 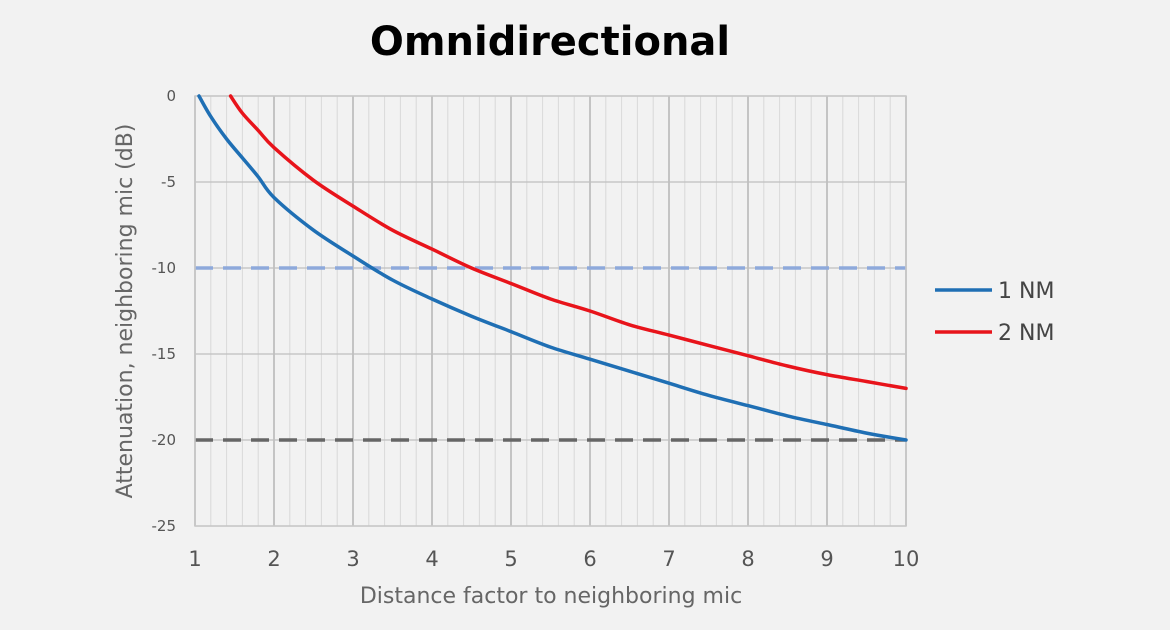 I want to click on y-tick-label: -10, so click(x=164, y=268).